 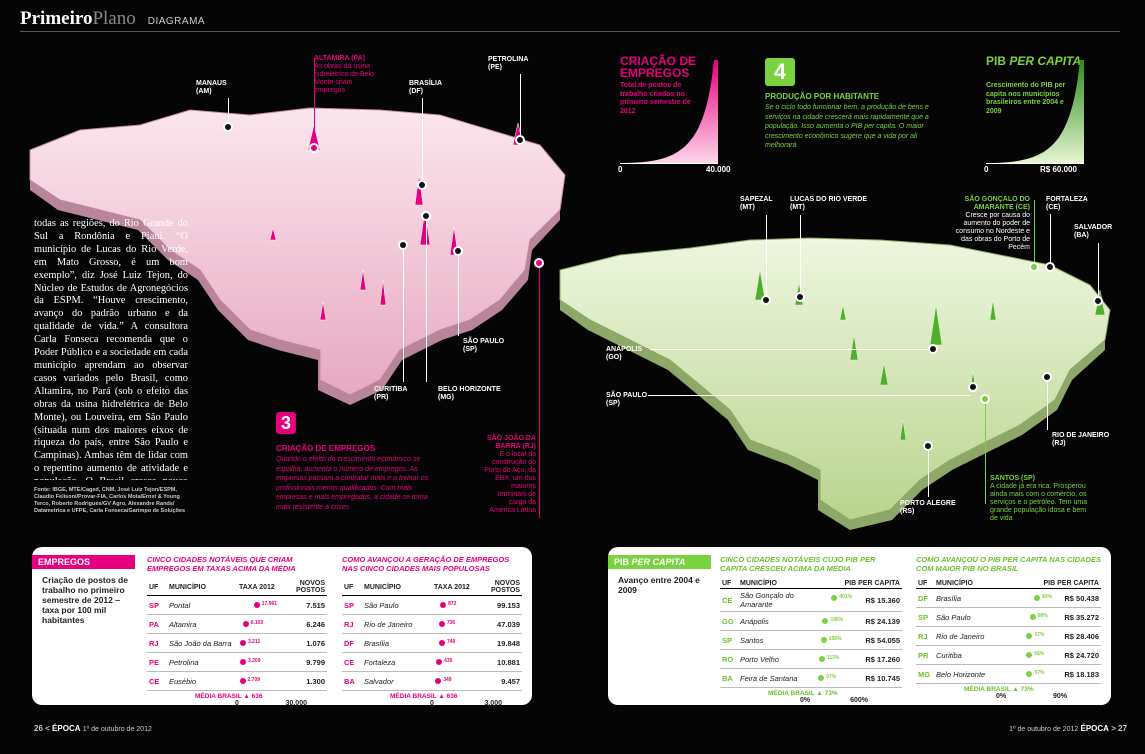 What do you see at coordinates (497, 662) in the screenshot?
I see `jobs-cell: 10.881` at bounding box center [497, 662].